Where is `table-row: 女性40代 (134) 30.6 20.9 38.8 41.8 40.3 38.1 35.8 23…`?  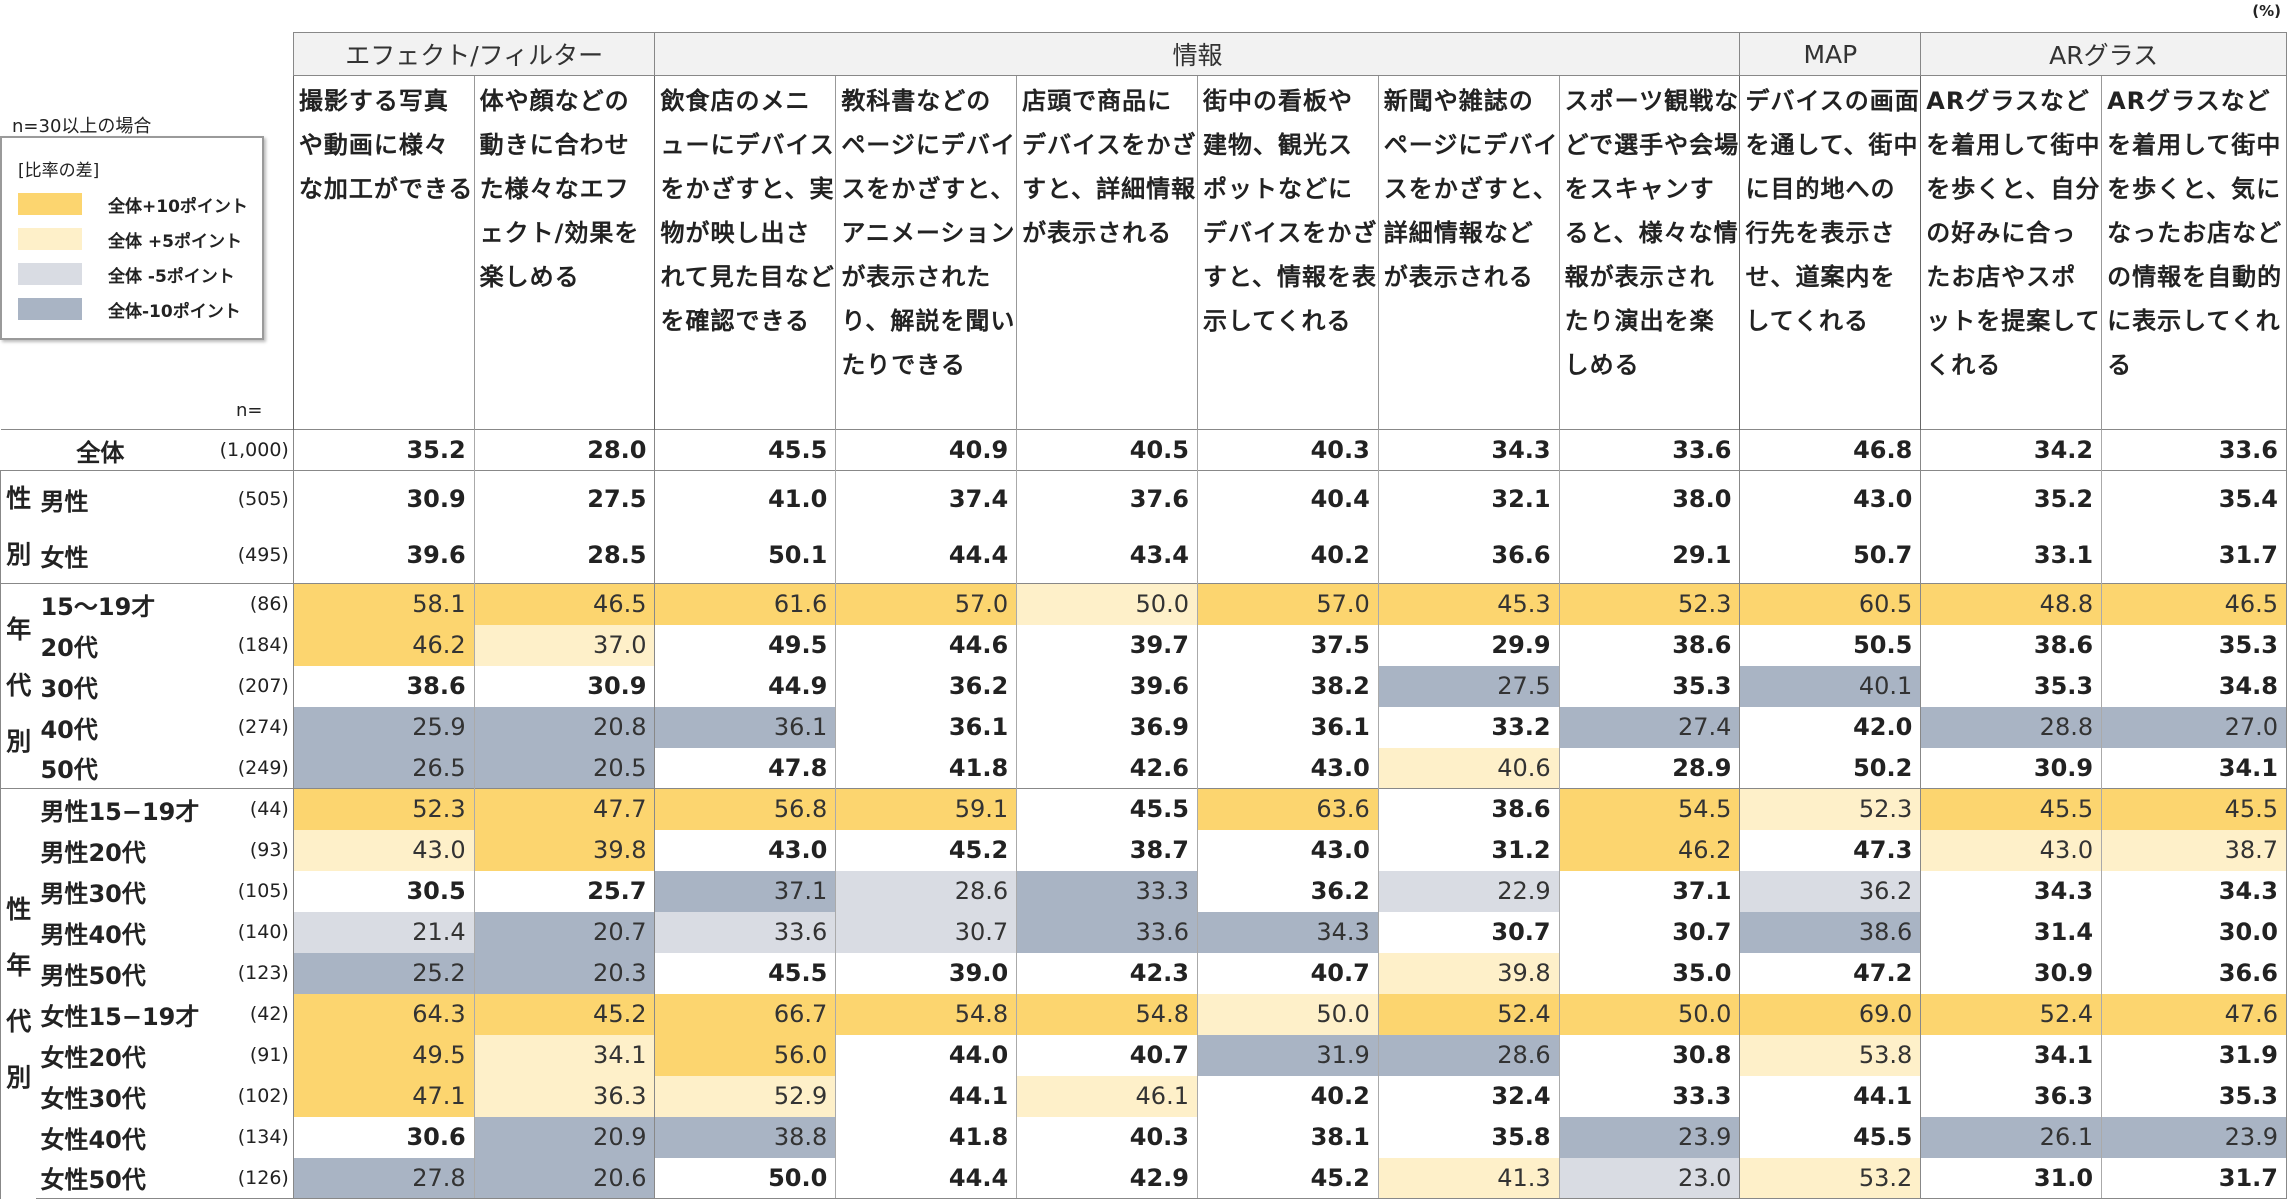 table-row: 女性40代 (134) 30.6 20.9 38.8 41.8 40.3 38.1 35.8 23… is located at coordinates (1144, 1137).